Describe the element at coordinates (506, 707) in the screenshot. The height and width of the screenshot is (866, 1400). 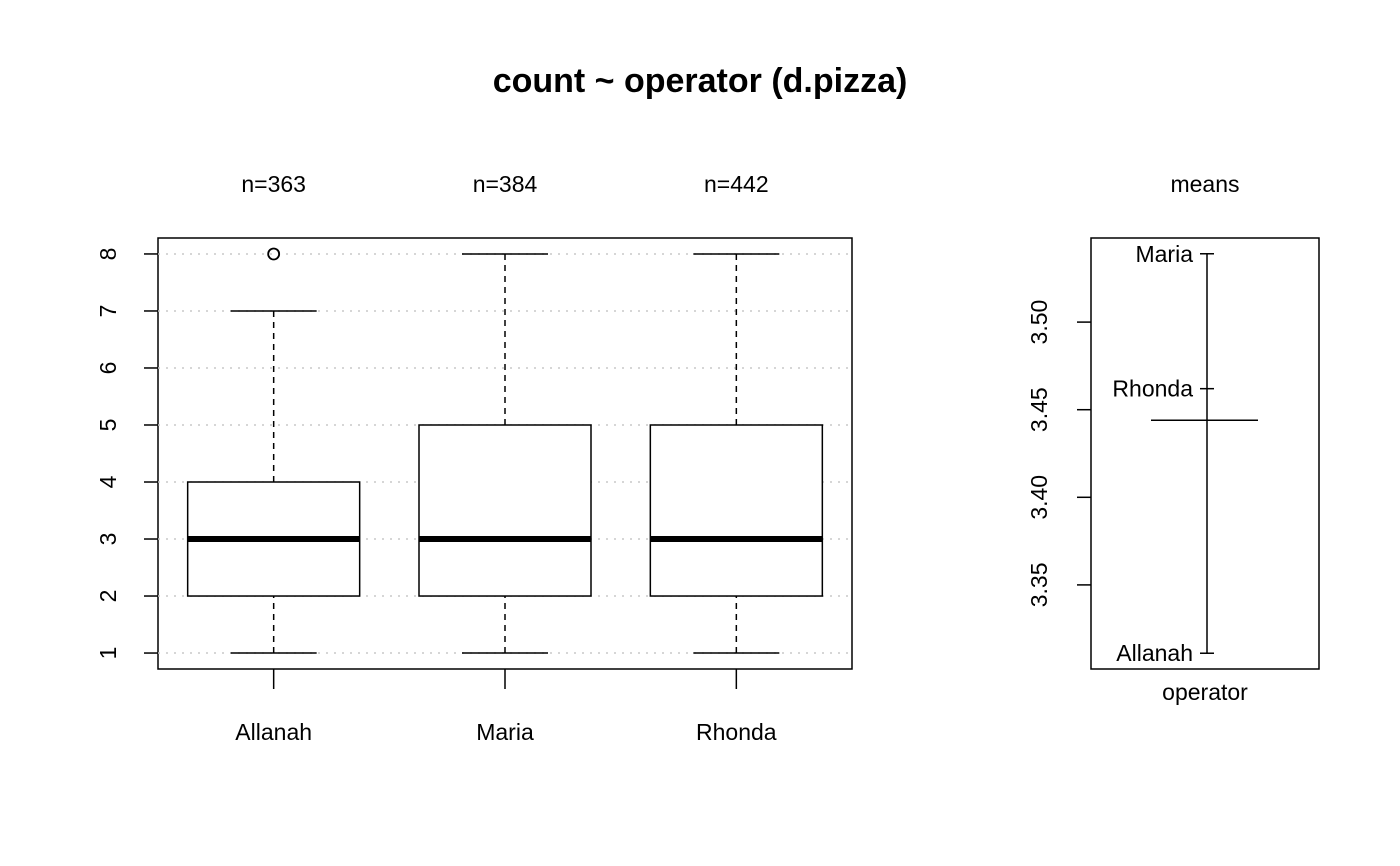
I see `x-axis: Allanah Maria Rhonda` at that location.